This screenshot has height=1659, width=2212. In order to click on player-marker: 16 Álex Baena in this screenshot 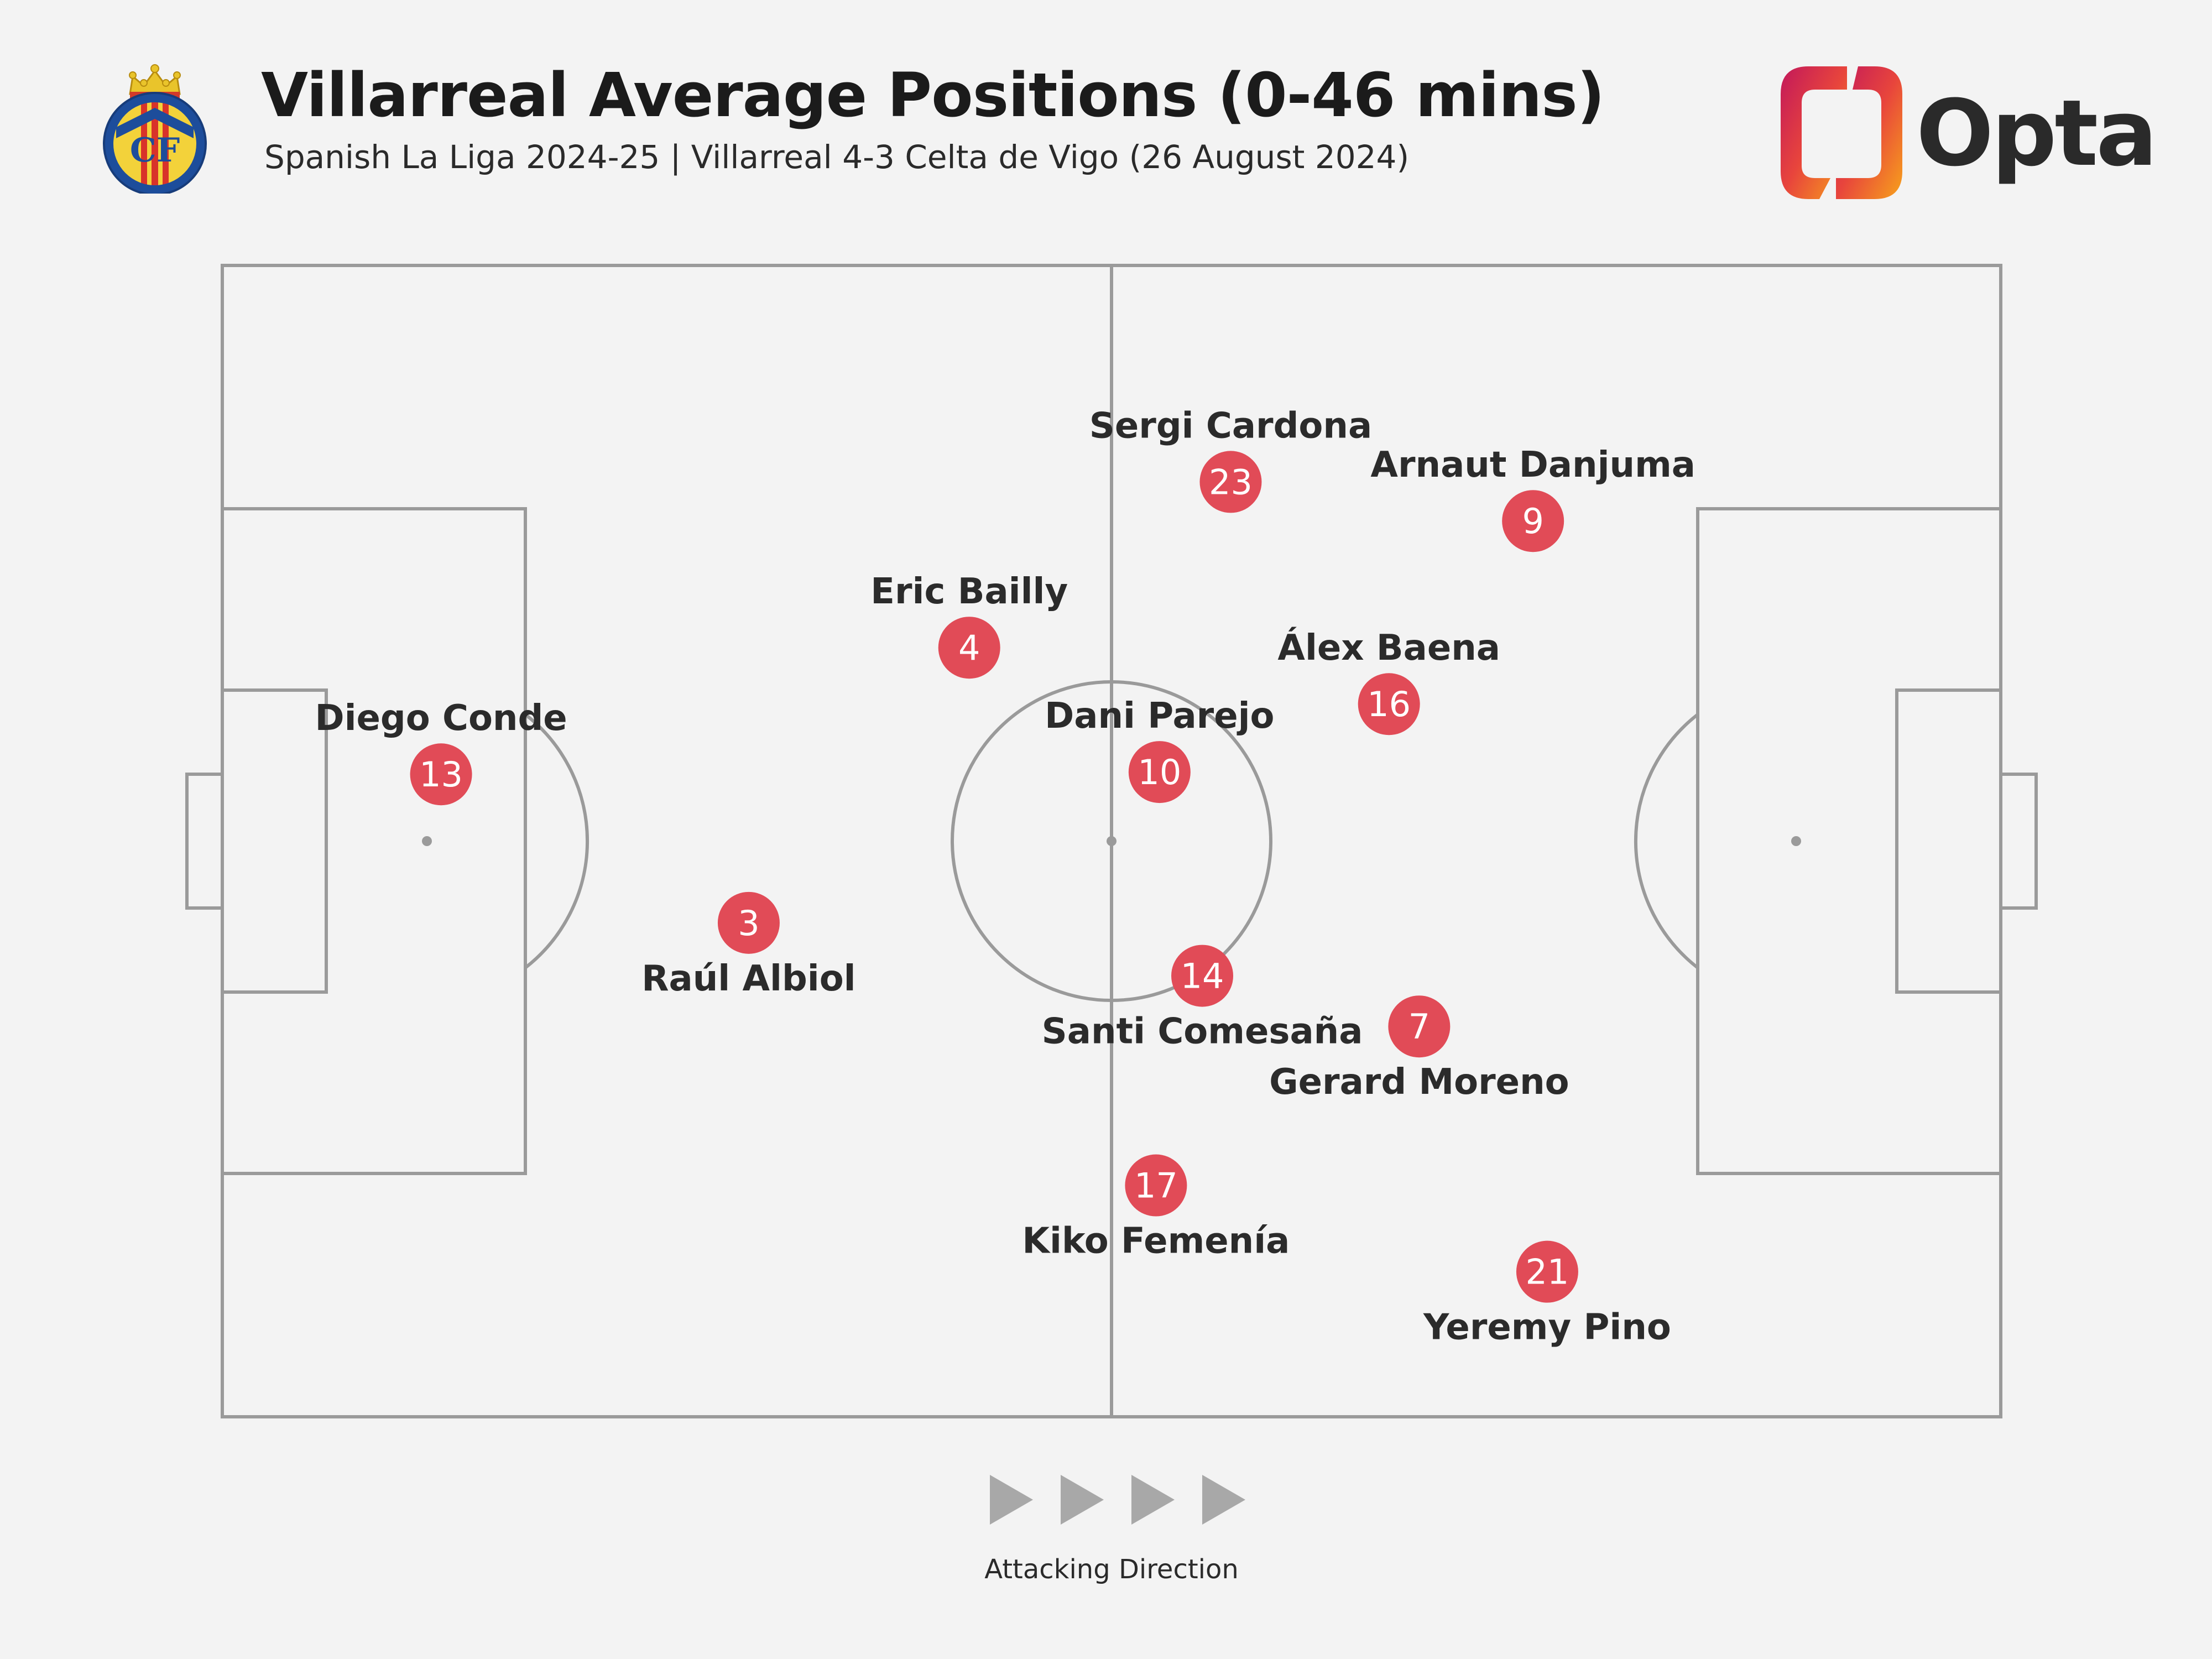, I will do `click(1389, 681)`.